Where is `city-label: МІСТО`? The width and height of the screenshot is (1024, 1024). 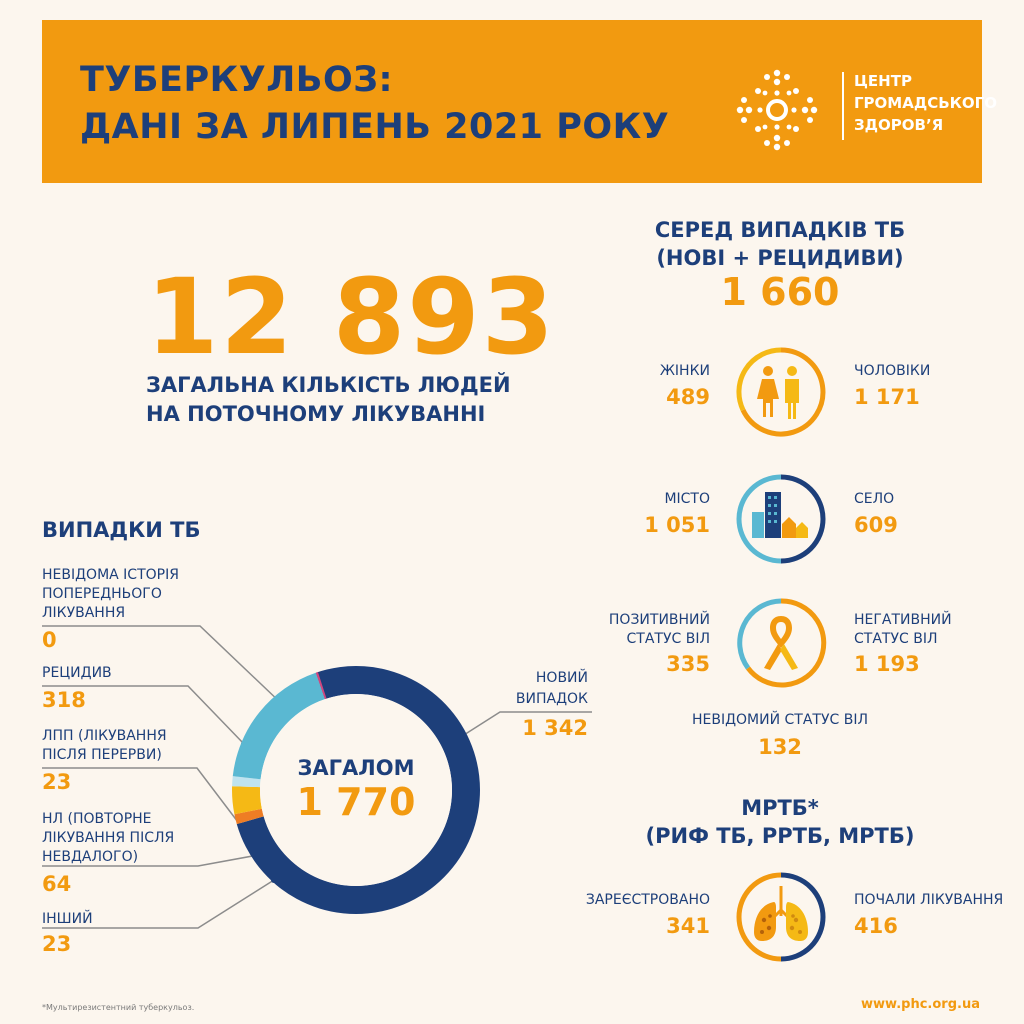 city-label: МІСТО is located at coordinates (687, 499).